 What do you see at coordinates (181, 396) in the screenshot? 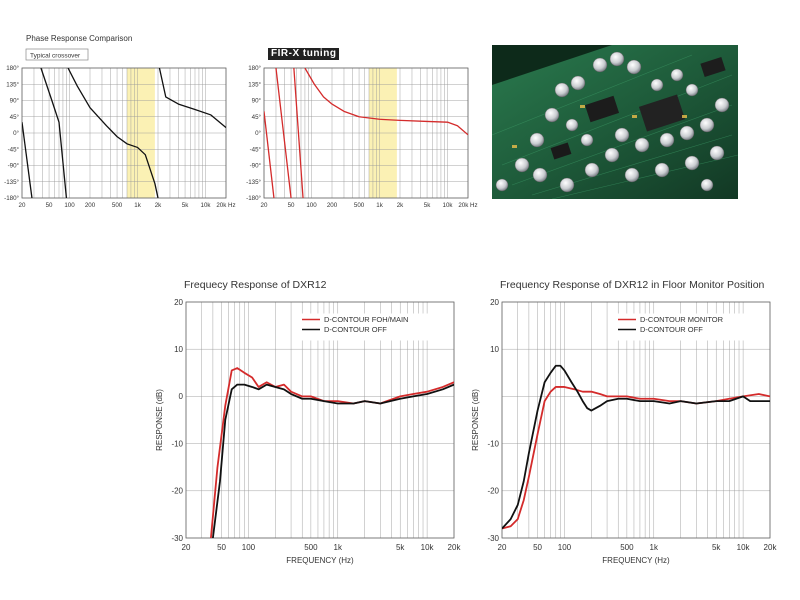
I see `y-tick-label: 0` at bounding box center [181, 396].